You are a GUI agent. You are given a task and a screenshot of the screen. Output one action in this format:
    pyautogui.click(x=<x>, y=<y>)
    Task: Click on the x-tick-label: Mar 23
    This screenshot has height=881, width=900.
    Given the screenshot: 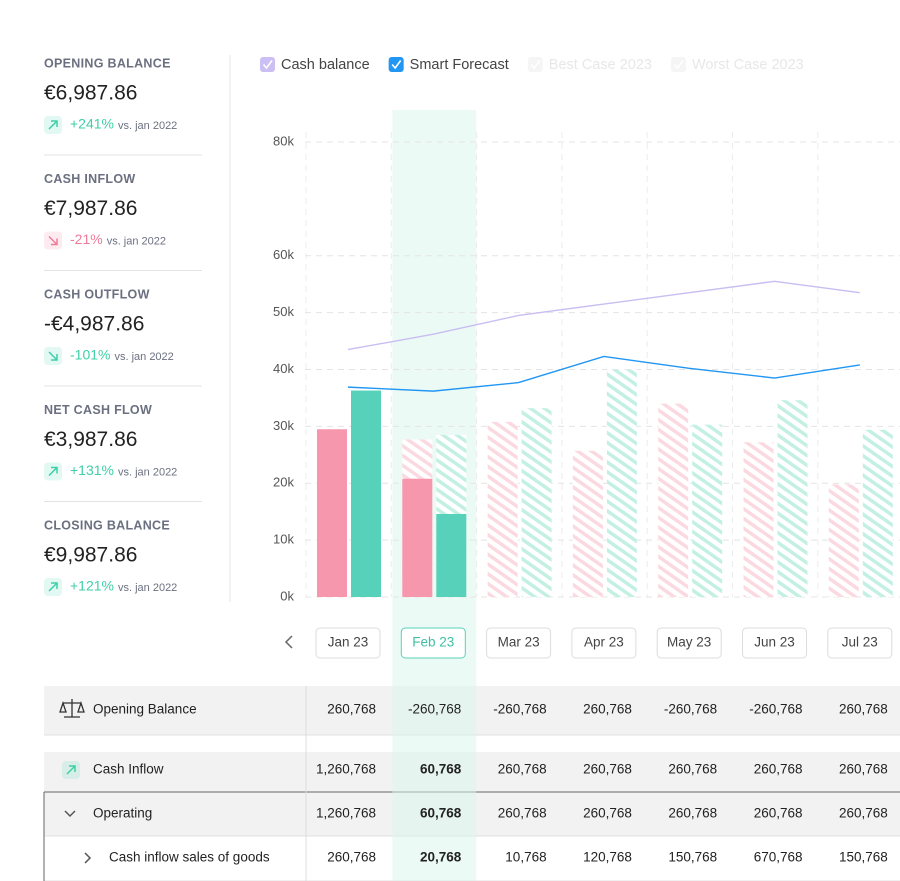 What is the action you would take?
    pyautogui.click(x=519, y=642)
    